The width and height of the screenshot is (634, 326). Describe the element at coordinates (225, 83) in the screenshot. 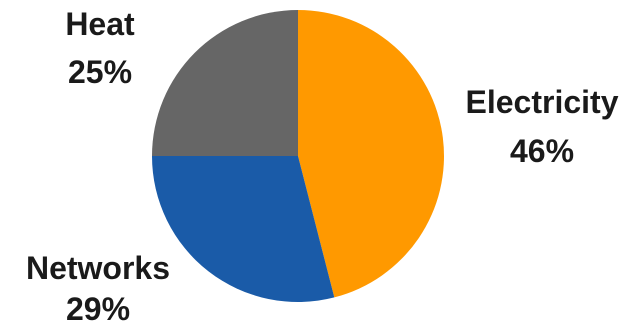

I see `pie-slice-heat` at that location.